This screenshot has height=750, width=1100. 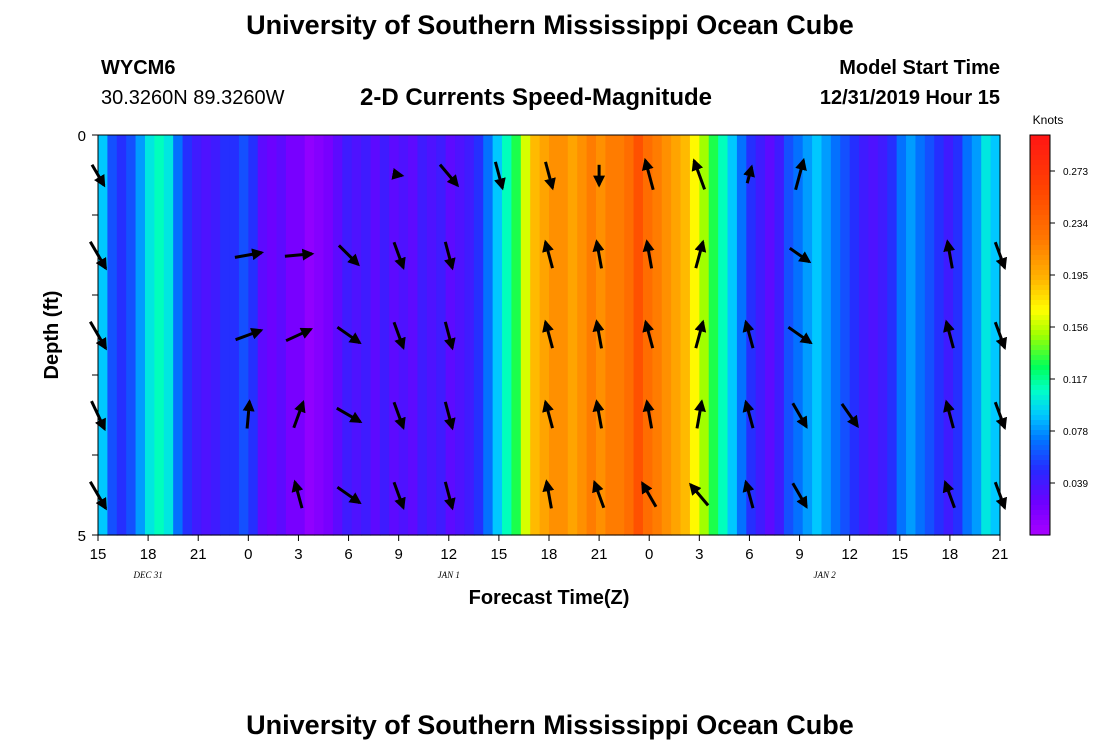 What do you see at coordinates (549, 554) in the screenshot?
I see `x-tick-label: 18` at bounding box center [549, 554].